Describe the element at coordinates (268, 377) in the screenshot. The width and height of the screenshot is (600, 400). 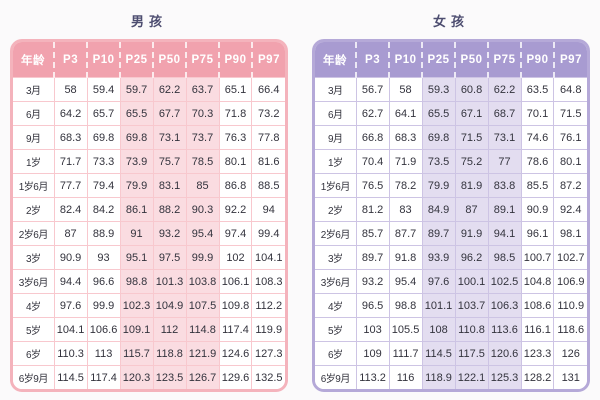
I see `value-cell: 132.5` at that location.